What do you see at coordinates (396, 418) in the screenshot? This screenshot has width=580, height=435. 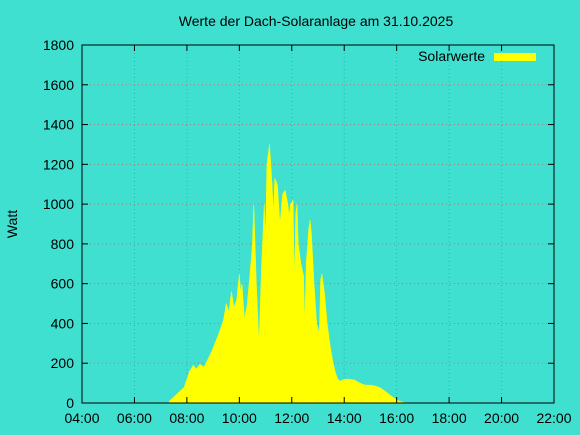 I see `x-tick-label: 16:00` at bounding box center [396, 418].